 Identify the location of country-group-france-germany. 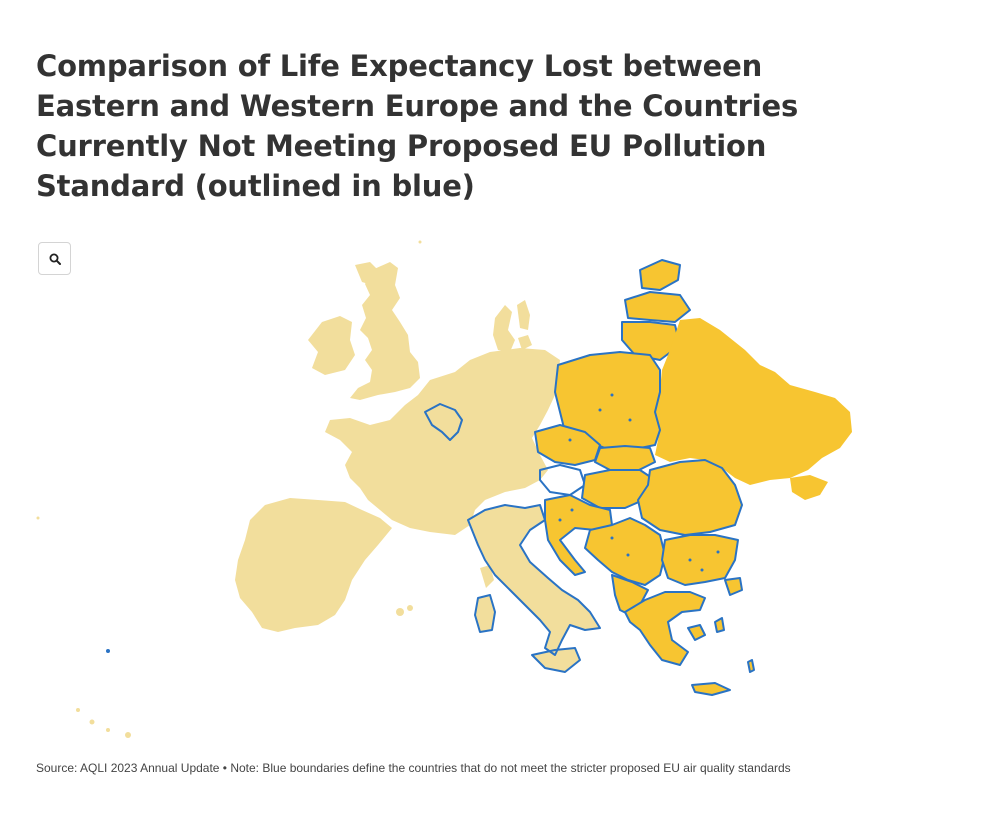
(442, 441).